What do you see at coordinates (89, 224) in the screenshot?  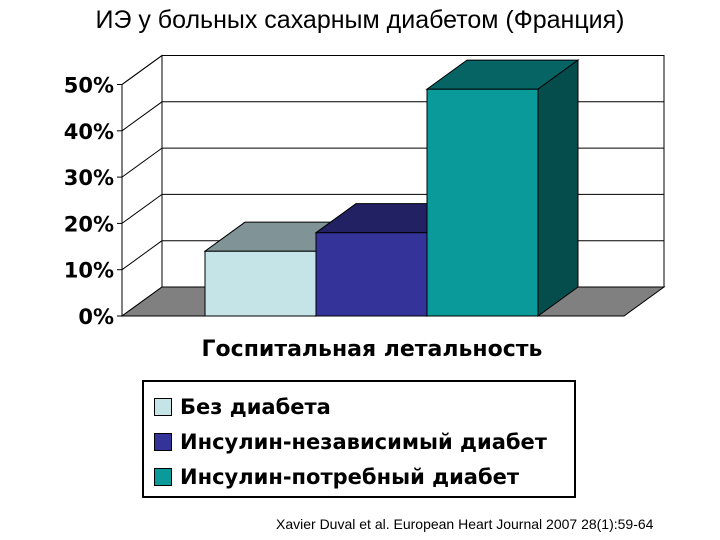 I see `y-tick-label: 20%` at bounding box center [89, 224].